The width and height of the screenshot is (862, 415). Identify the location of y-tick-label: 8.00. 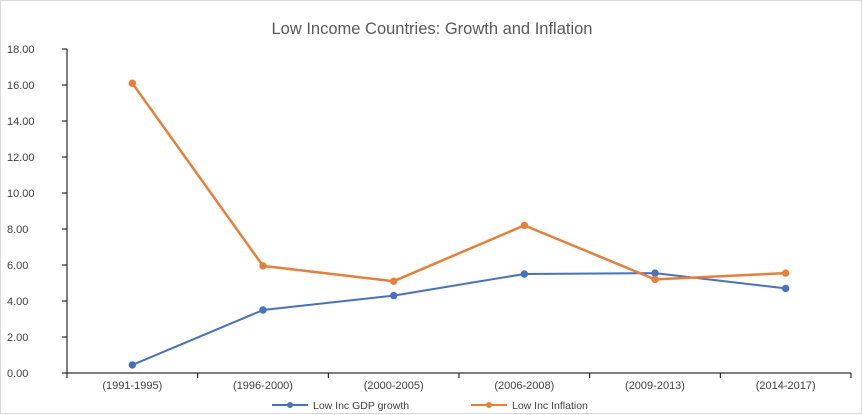
(17, 230).